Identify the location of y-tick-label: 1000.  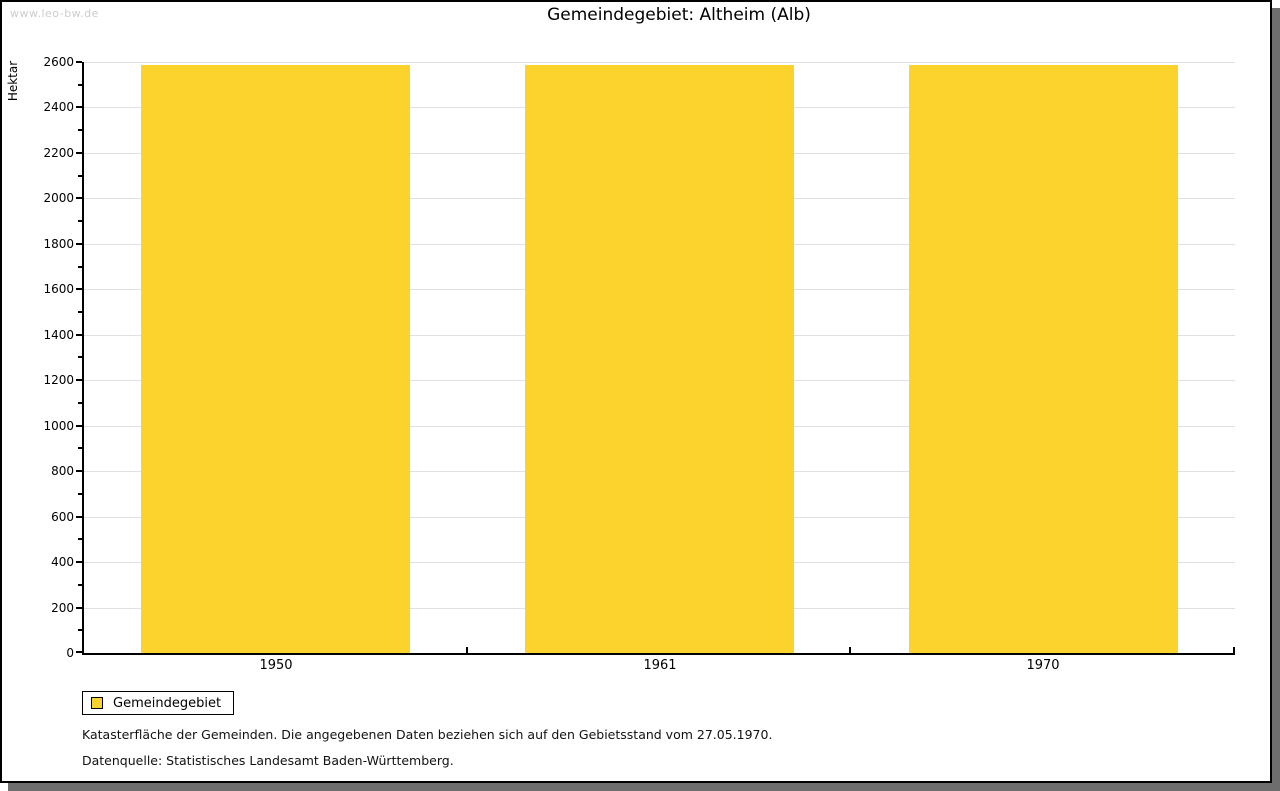
(58, 426).